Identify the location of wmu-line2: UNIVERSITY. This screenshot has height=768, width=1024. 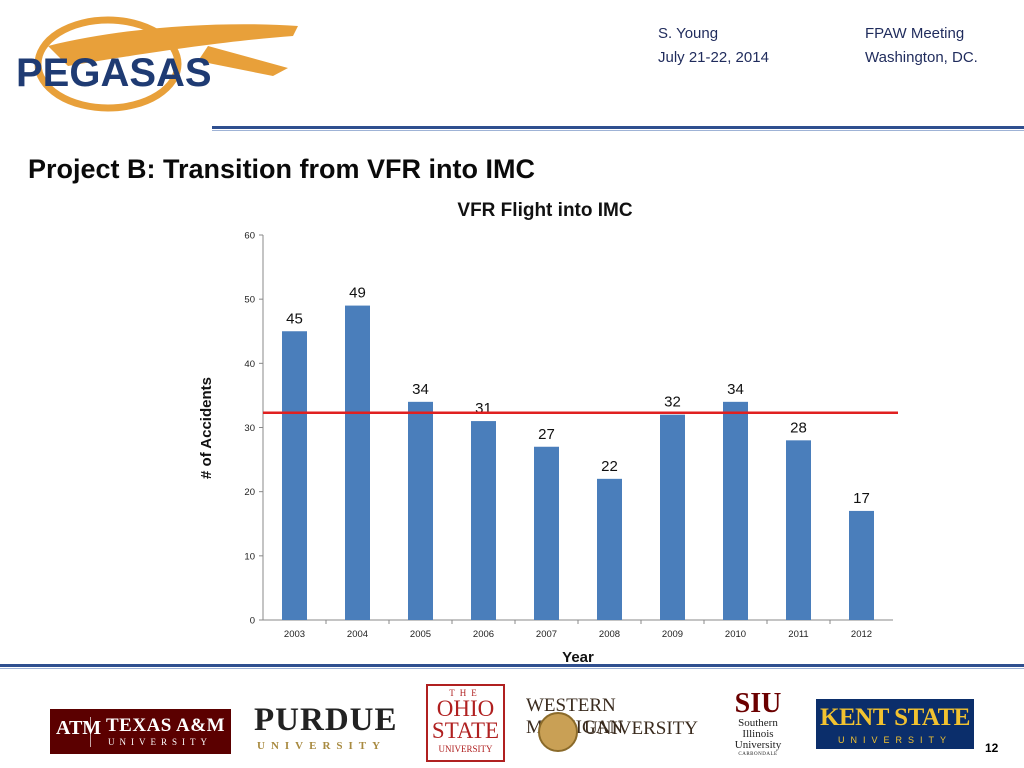
(641, 728).